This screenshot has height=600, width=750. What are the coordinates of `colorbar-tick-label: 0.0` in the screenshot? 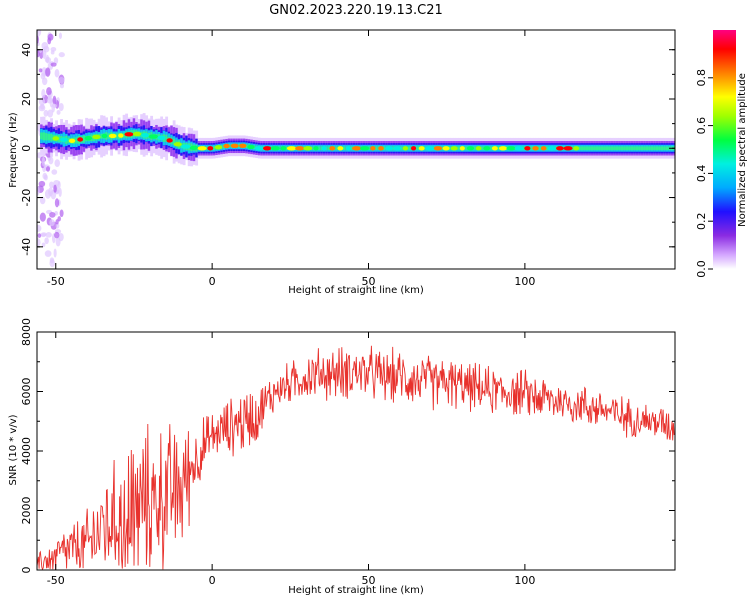 It's located at (701, 269).